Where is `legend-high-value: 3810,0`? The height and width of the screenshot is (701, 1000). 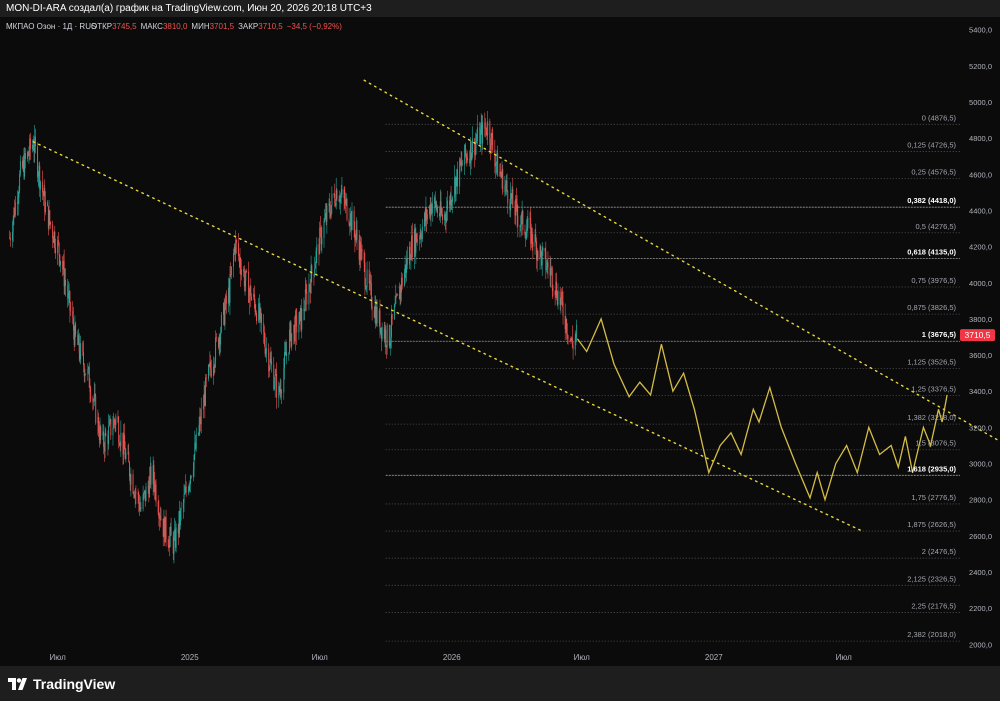
legend-high-value: 3810,0 is located at coordinates (175, 26).